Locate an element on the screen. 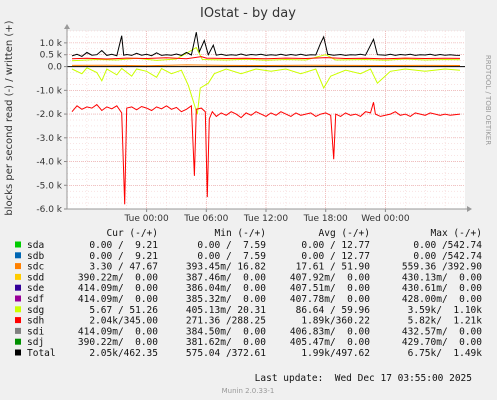  legend-cur-sdg: 5.67 / 51.26 is located at coordinates (123, 310).